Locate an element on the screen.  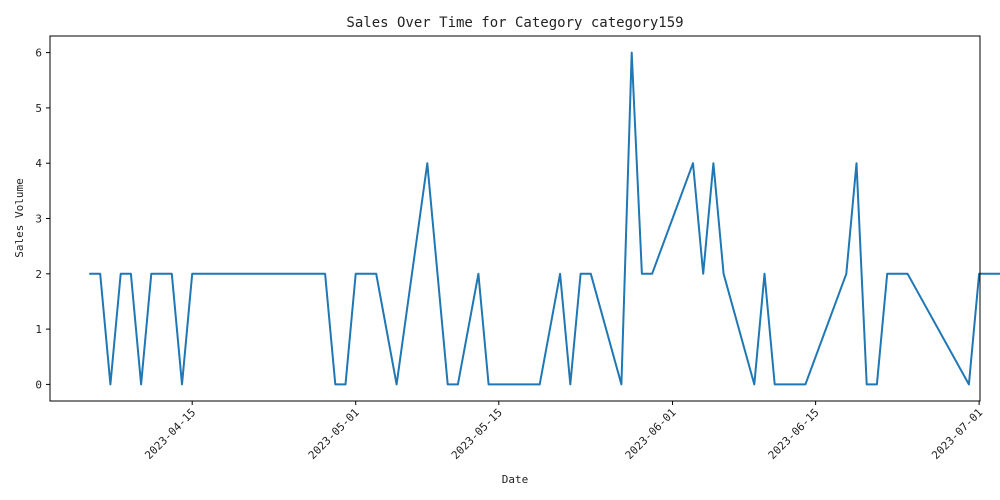
x-axis-label: Date is located at coordinates (515, 479).